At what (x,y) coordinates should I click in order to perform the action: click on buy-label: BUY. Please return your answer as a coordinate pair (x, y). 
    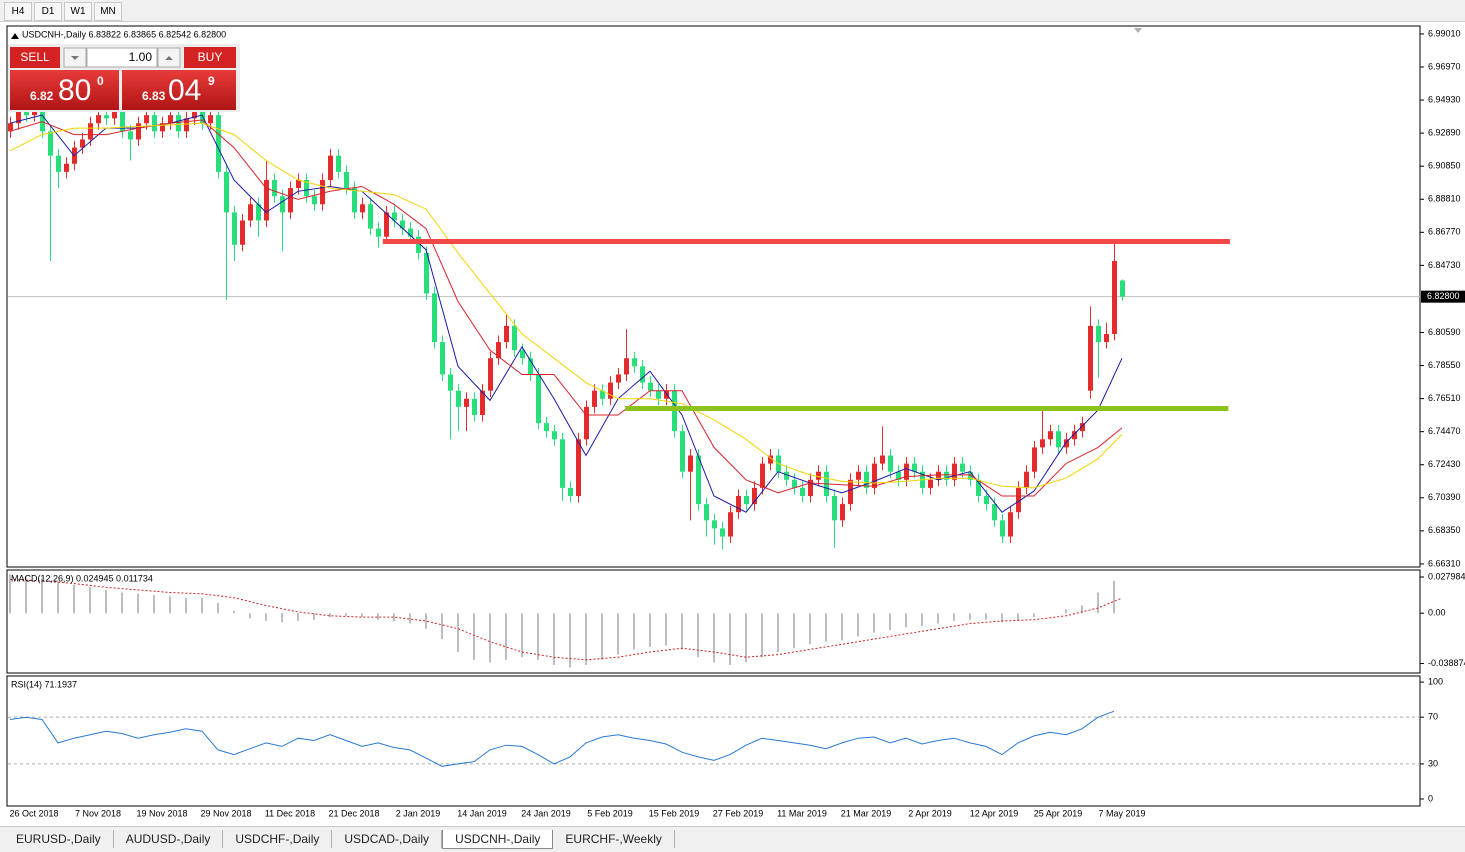
    Looking at the image, I should click on (210, 57).